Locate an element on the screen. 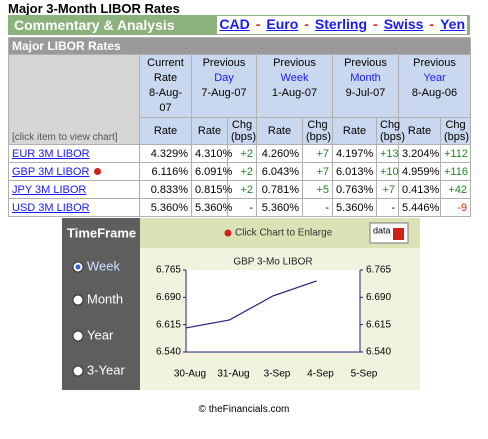  timeframe-option: Year is located at coordinates (100, 334).